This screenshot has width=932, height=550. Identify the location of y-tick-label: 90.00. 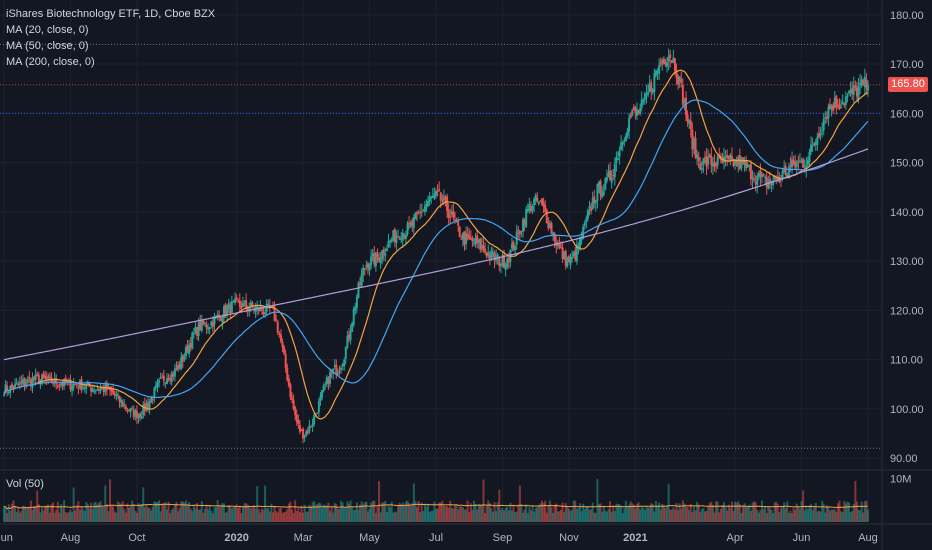
(904, 459).